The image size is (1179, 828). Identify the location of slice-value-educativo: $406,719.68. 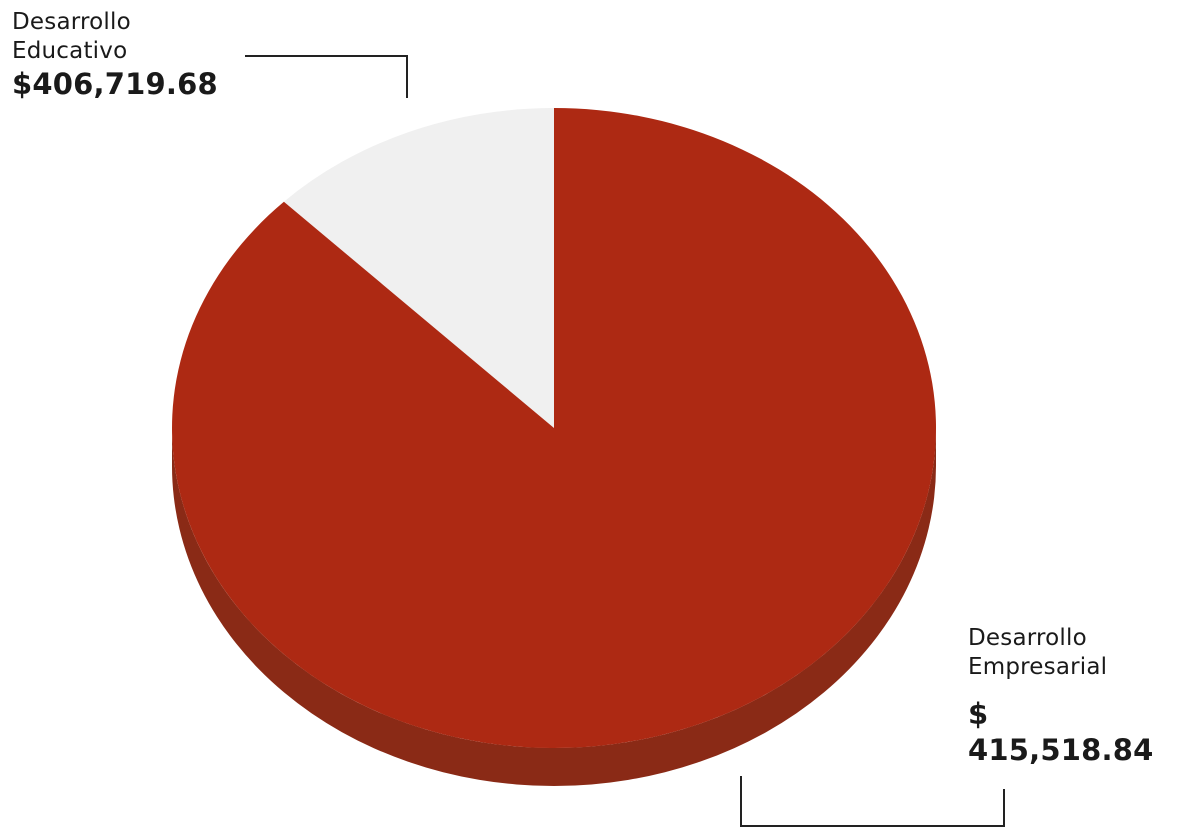
(115, 83).